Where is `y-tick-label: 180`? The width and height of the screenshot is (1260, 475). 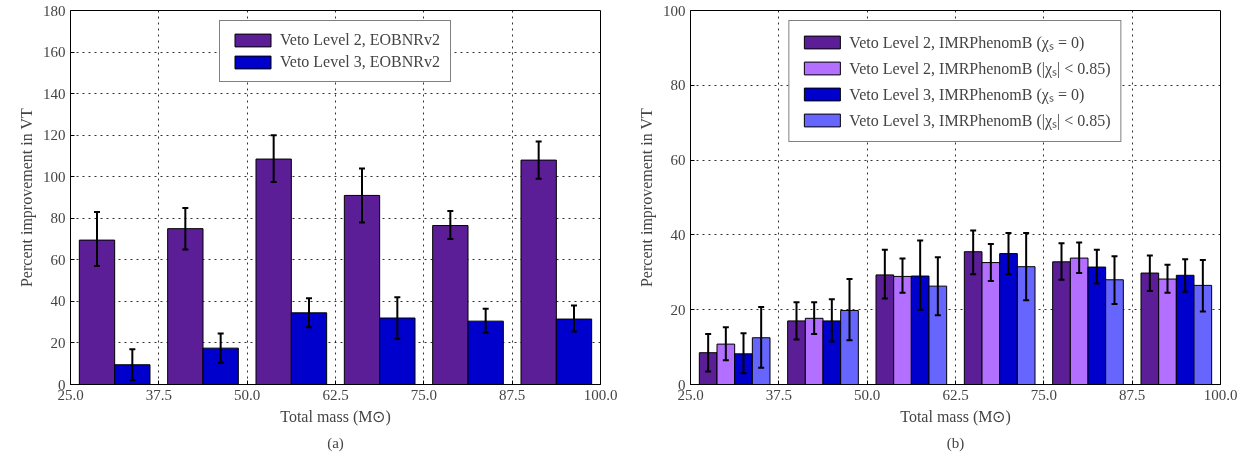
y-tick-label: 180 is located at coordinates (54, 10).